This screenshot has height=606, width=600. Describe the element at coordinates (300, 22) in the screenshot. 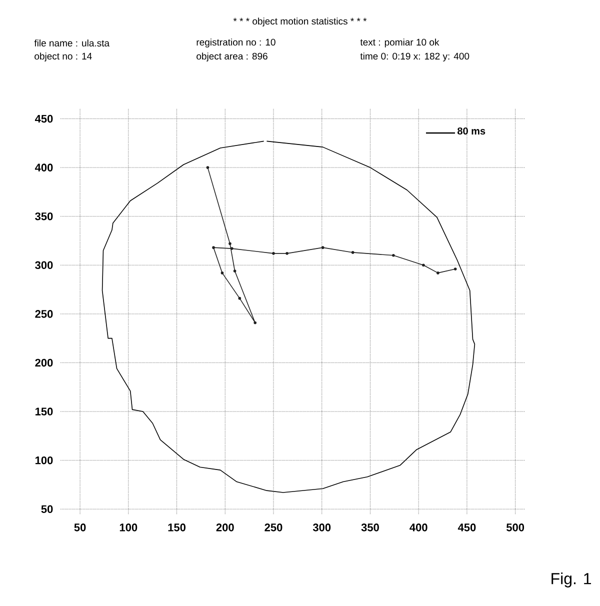

I see `chart-title: * * * object motion statistics * * *` at that location.